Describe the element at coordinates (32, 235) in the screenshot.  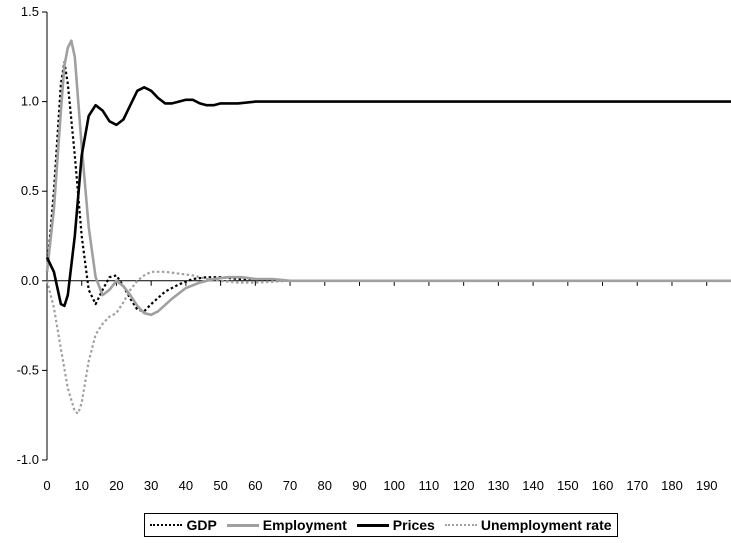
I see `y-axis-ticks: -1.0 -0.5 0.0 0.5 1.0 1.5` at that location.